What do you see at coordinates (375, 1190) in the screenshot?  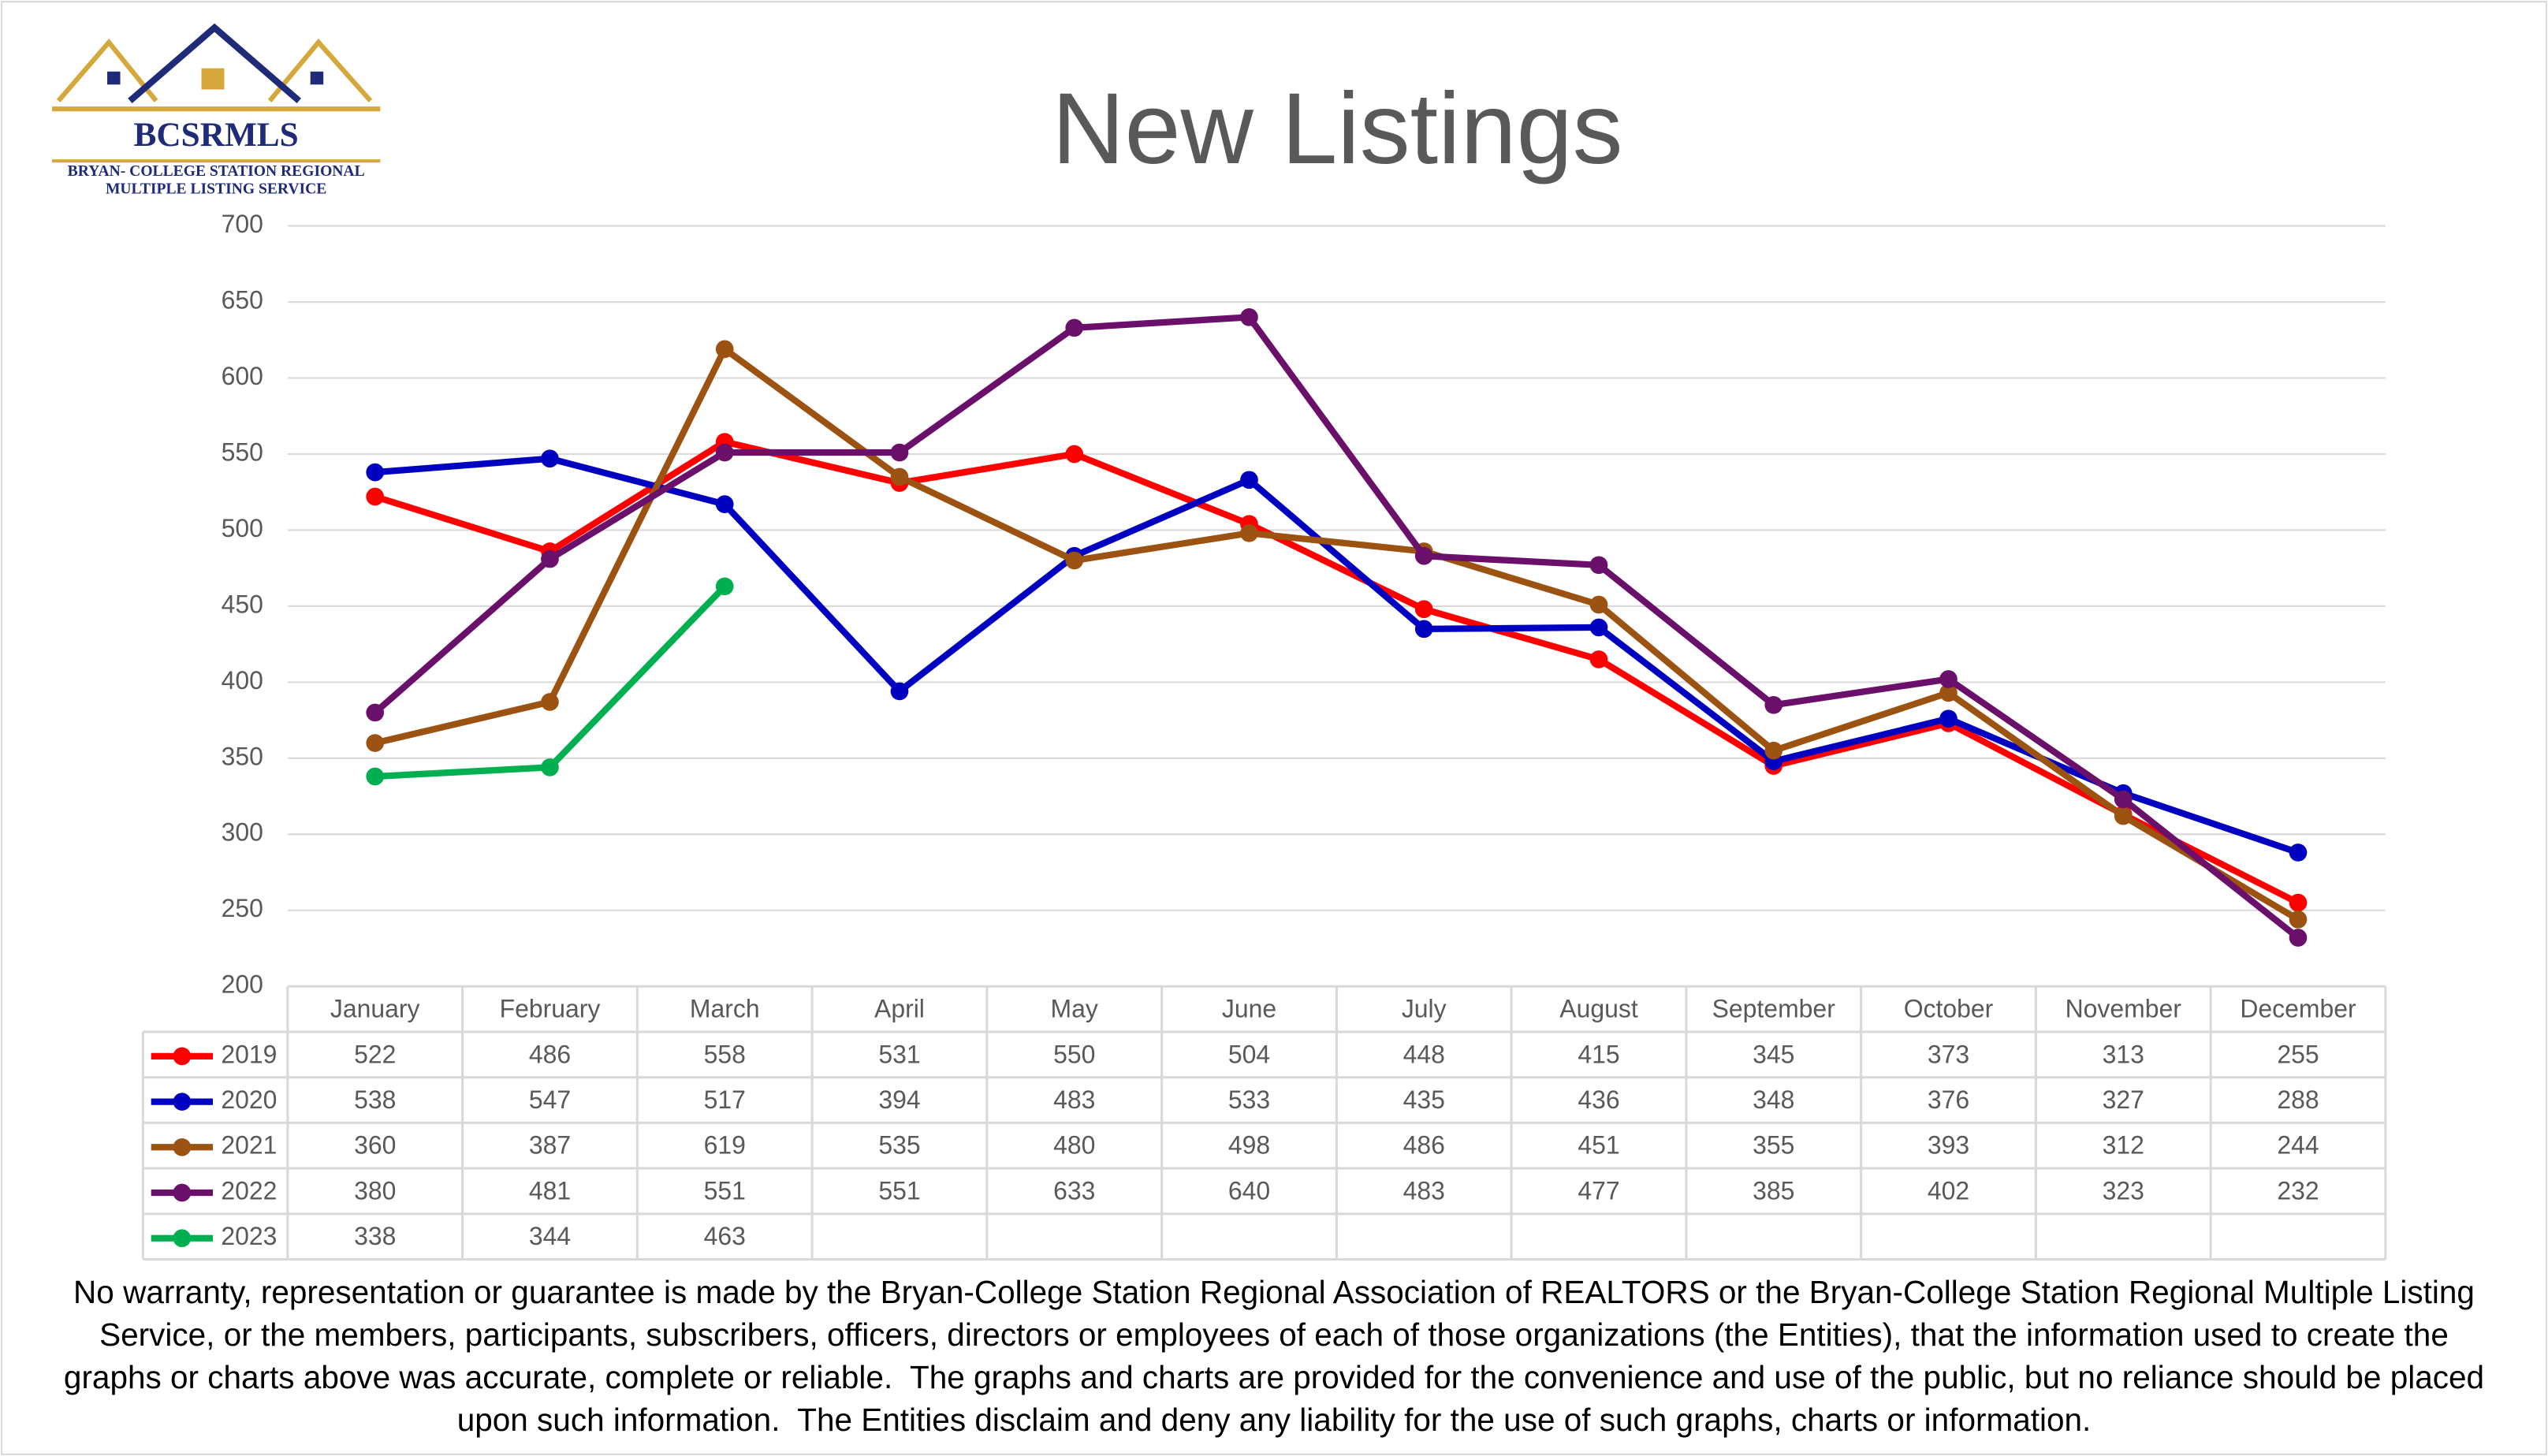 I see `table-value: 380` at bounding box center [375, 1190].